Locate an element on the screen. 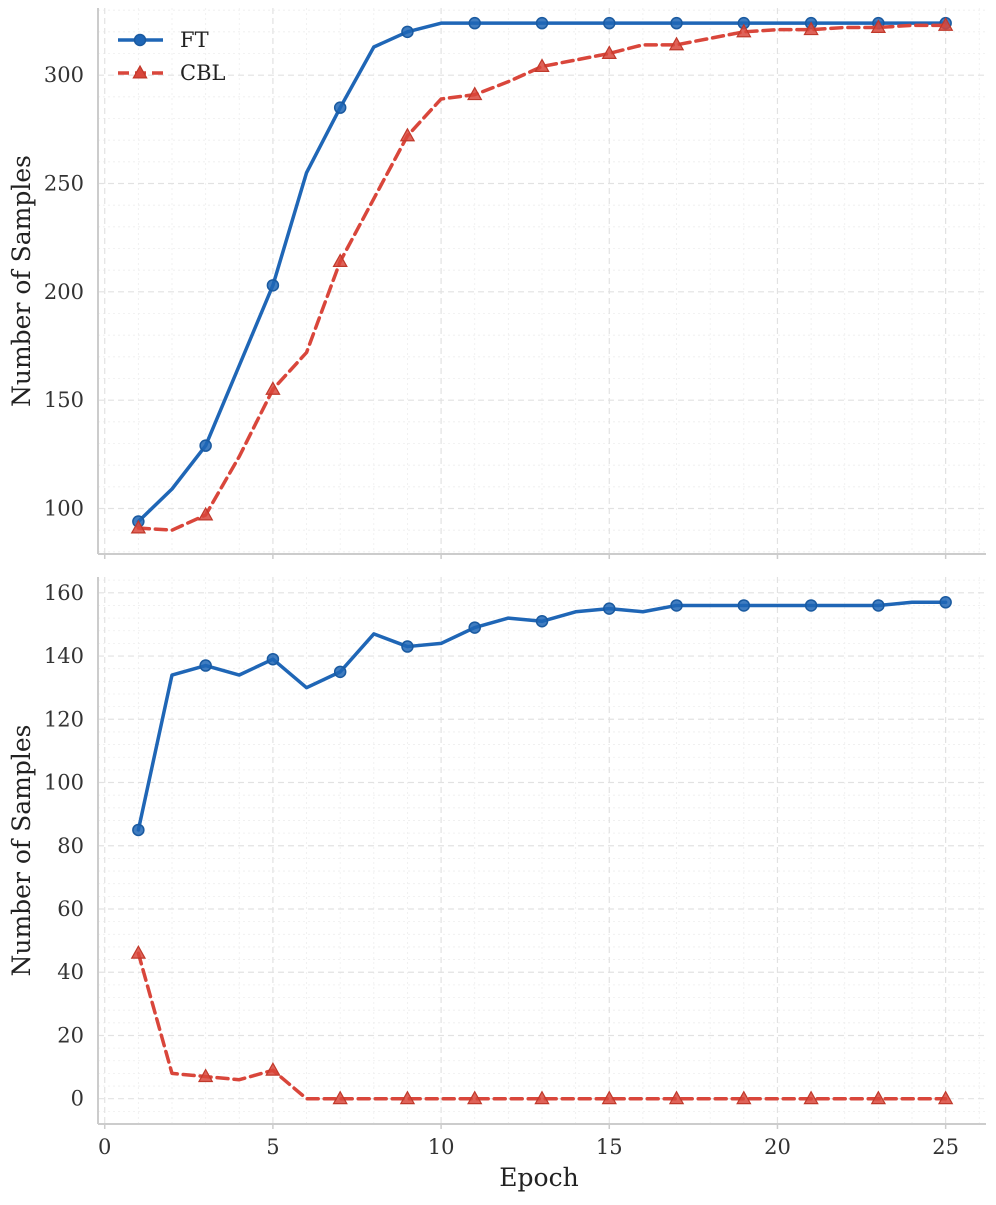 The height and width of the screenshot is (1205, 996). x-tick-label: 0 is located at coordinates (104, 1147).